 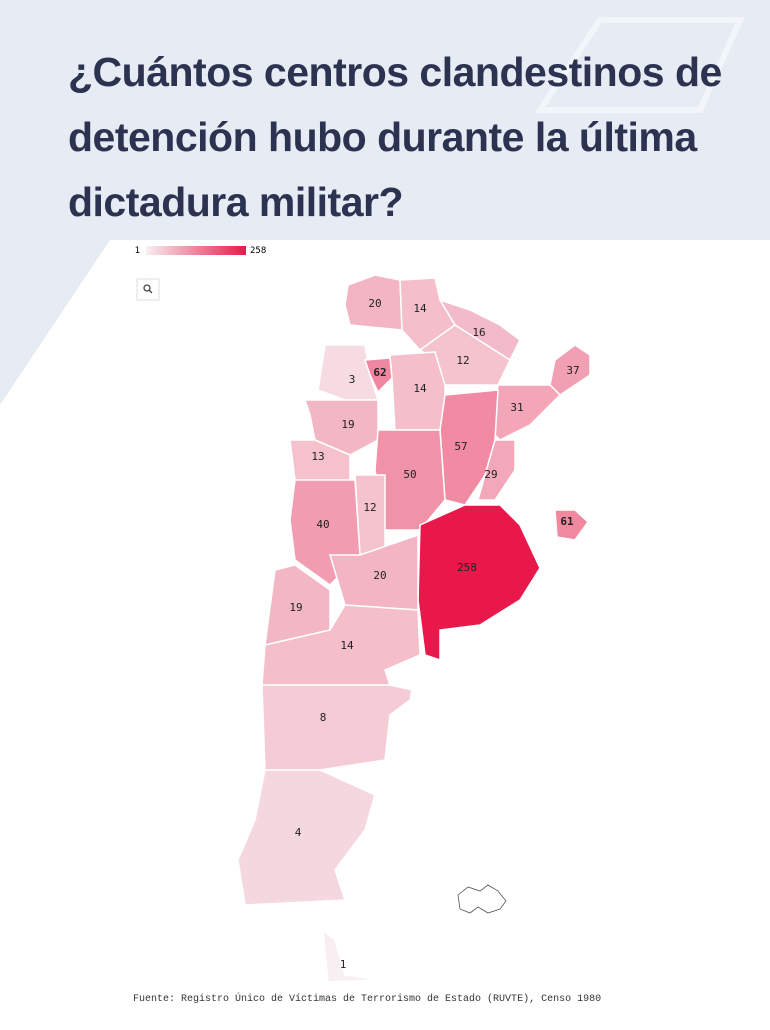 I want to click on region-label: 40, so click(x=322, y=524).